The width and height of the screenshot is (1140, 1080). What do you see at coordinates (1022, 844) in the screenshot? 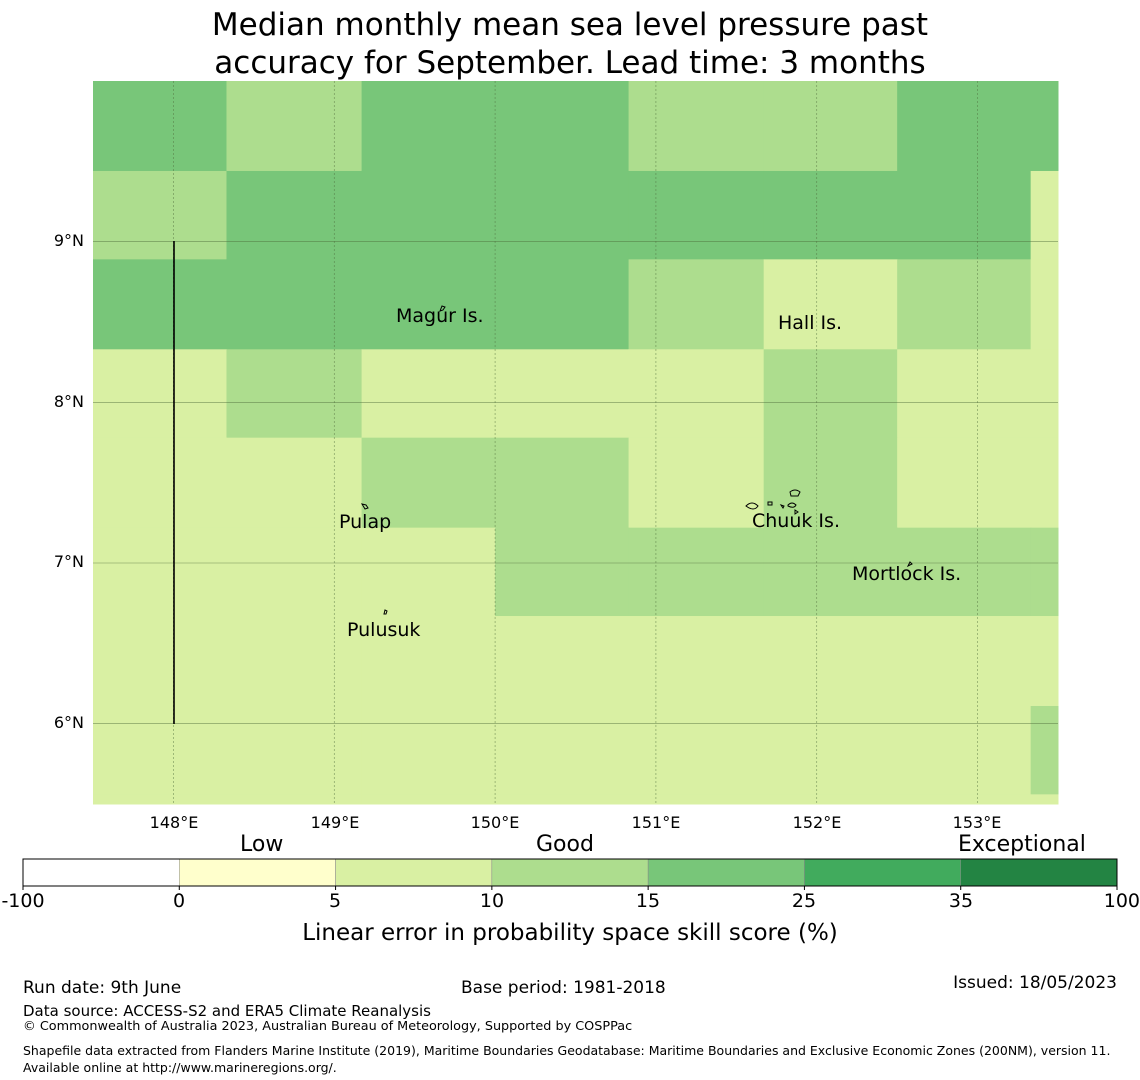
I see `category-exceptional: Exceptional` at bounding box center [1022, 844].